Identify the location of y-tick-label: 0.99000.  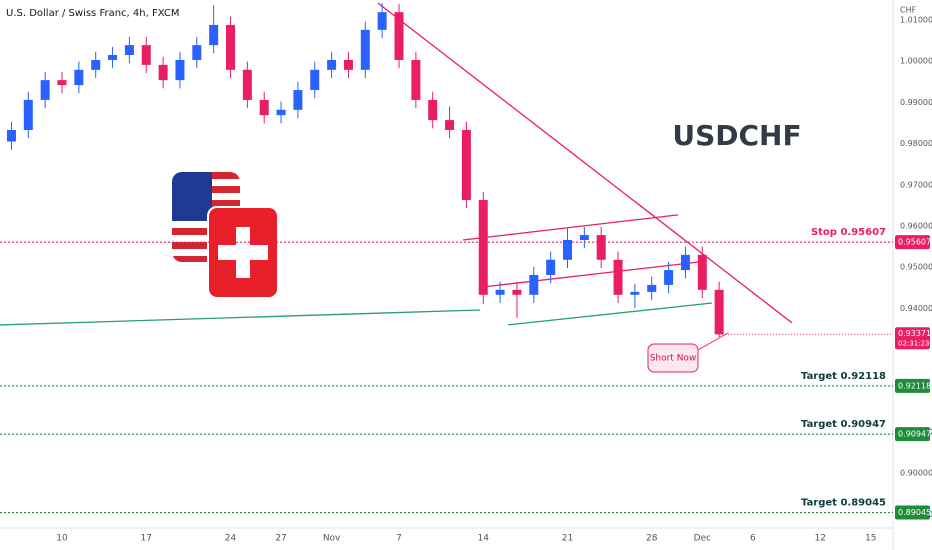
(916, 102).